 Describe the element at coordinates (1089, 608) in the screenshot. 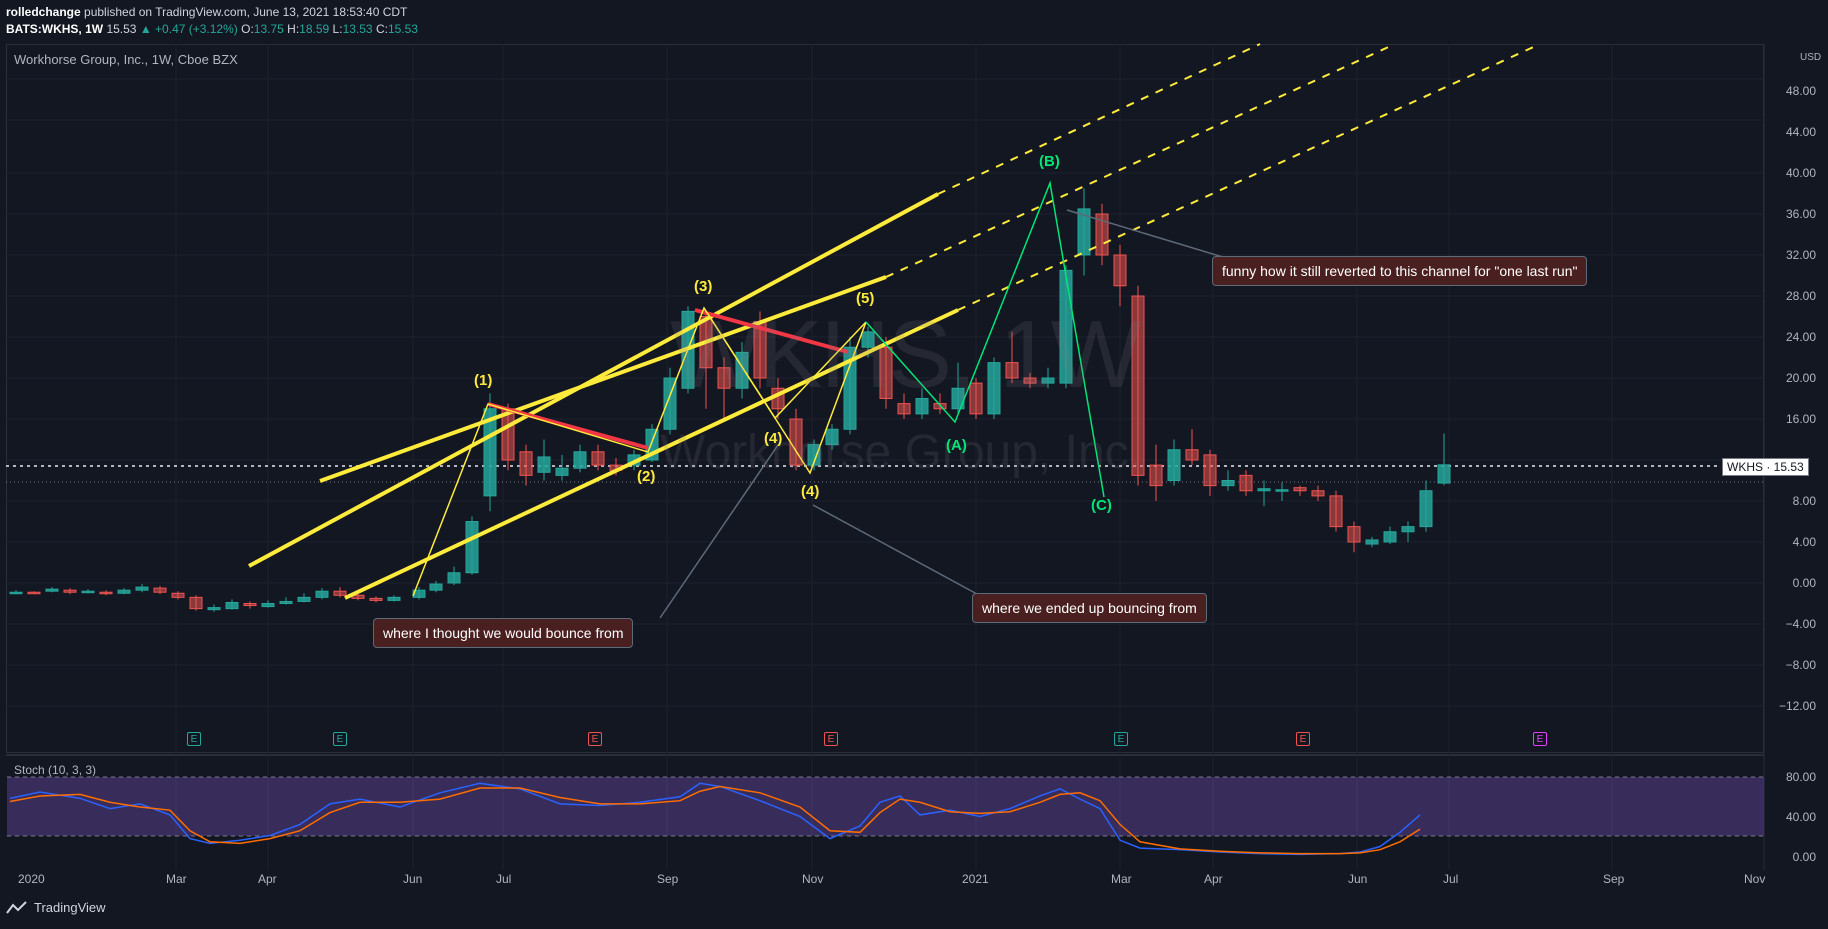

I see `callout-bounce-actual: where we ended up bouncing from` at that location.